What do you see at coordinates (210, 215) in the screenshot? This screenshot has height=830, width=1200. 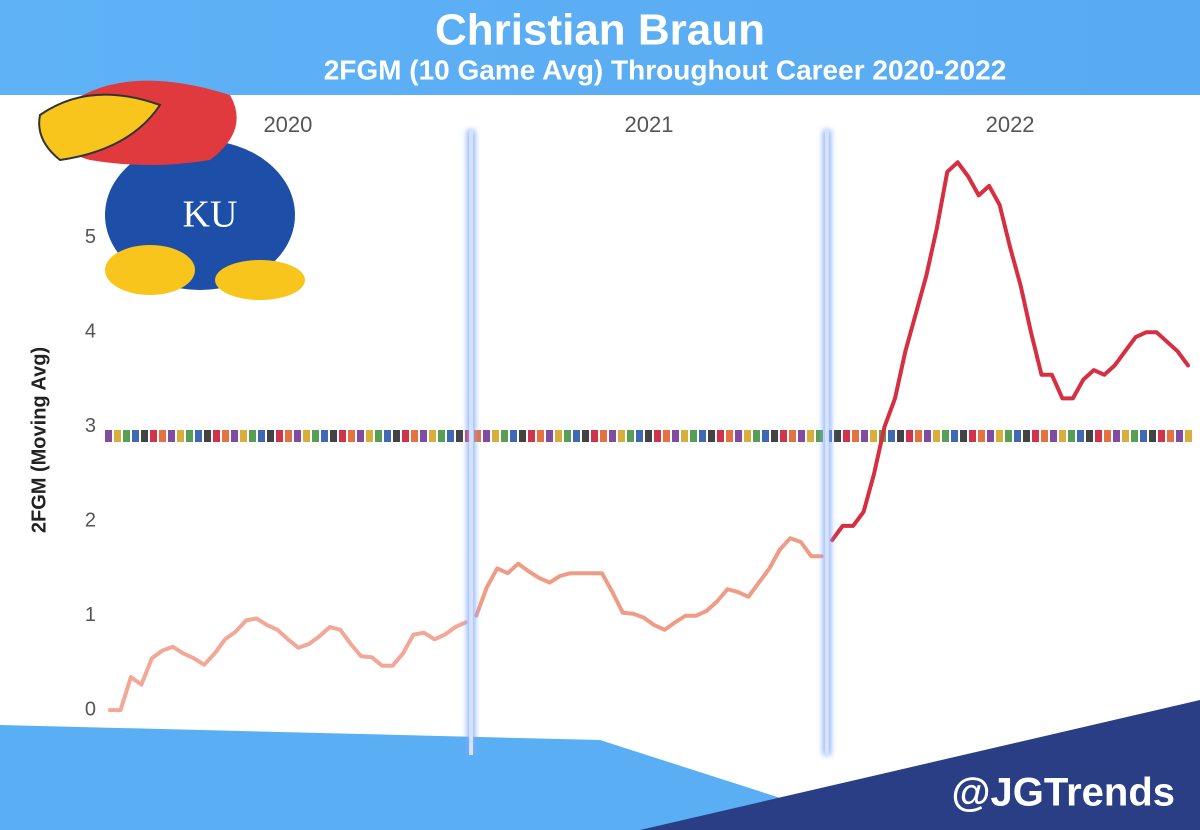 I see `logo-text: KU` at bounding box center [210, 215].